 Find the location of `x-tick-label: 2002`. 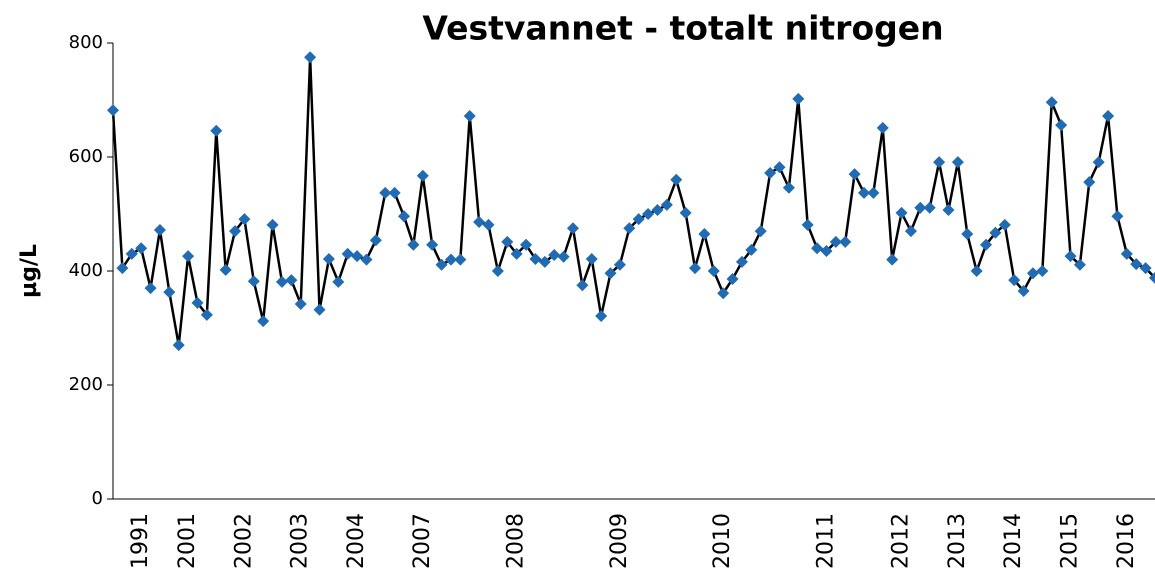

x-tick-label: 2002 is located at coordinates (243, 541).